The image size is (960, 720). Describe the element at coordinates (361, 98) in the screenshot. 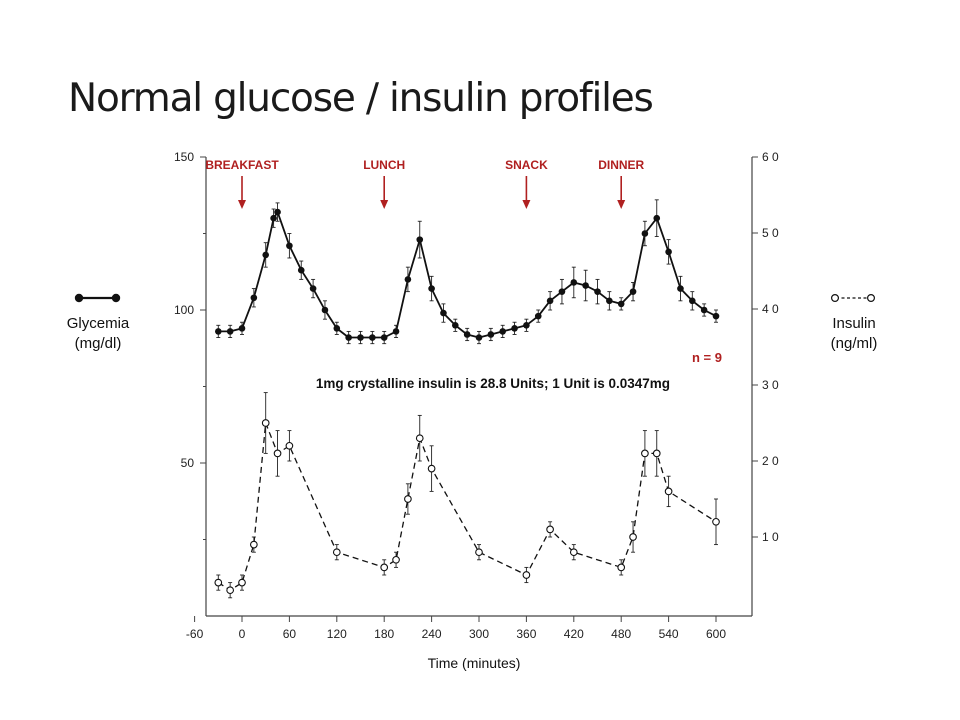

I see `slide-title: Normal glucose / insulin profiles` at that location.